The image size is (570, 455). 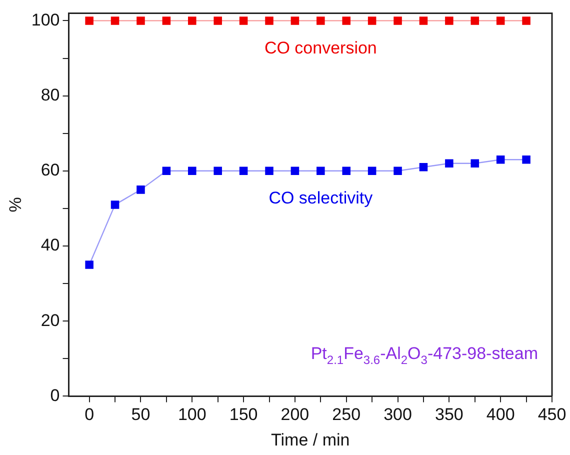 What do you see at coordinates (192, 414) in the screenshot?
I see `x-tick-label: 100` at bounding box center [192, 414].